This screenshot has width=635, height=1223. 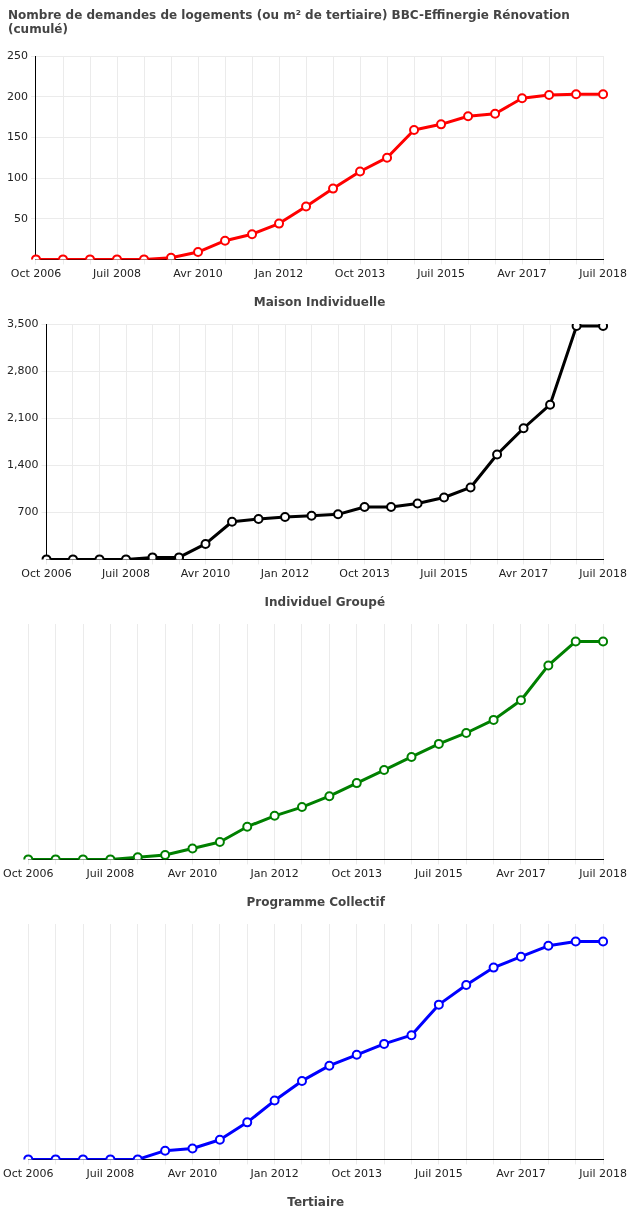 What do you see at coordinates (316, 1201) in the screenshot?
I see `x-axis-title: Tertiaire` at bounding box center [316, 1201].